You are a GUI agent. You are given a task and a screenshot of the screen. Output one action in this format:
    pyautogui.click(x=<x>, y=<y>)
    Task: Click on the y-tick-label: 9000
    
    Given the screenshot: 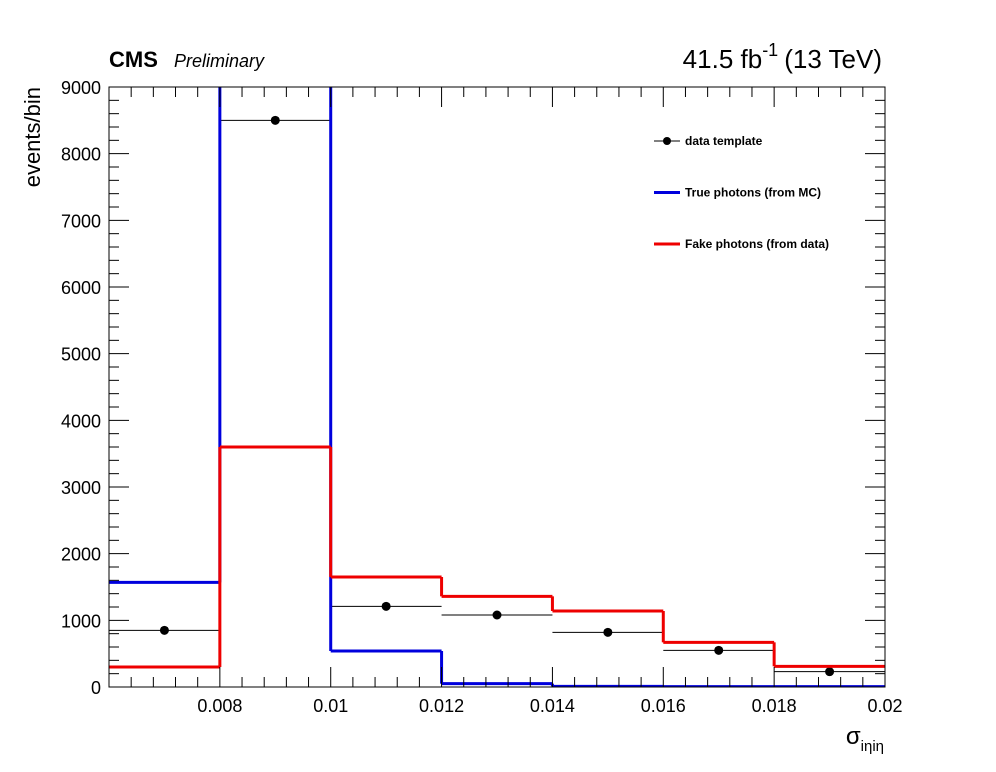 What is the action you would take?
    pyautogui.click(x=81, y=88)
    